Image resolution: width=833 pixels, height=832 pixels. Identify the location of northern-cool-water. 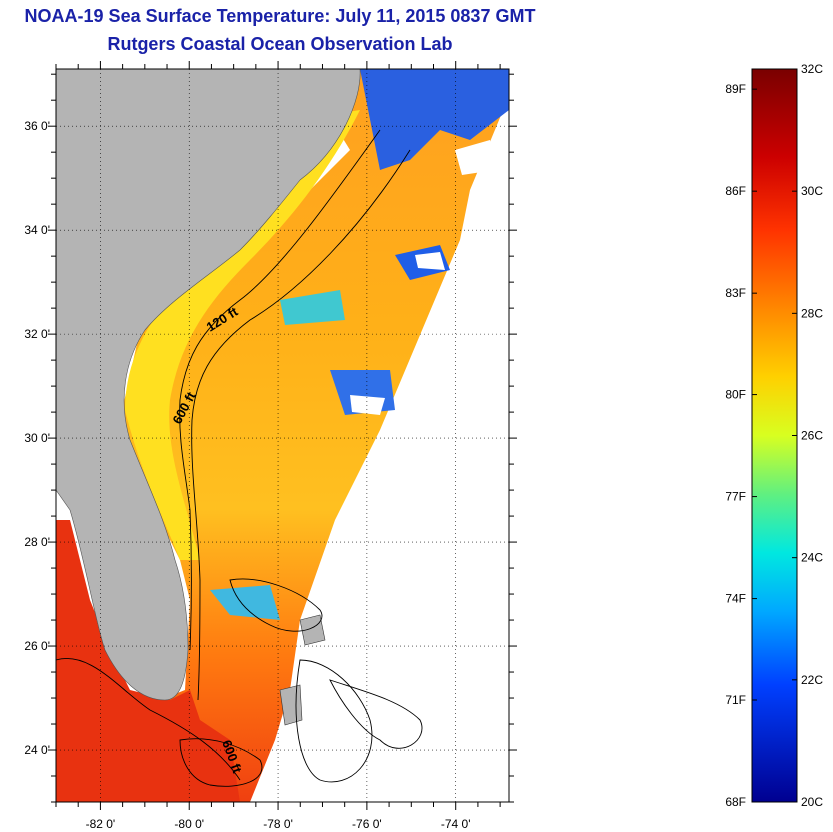
(434, 119).